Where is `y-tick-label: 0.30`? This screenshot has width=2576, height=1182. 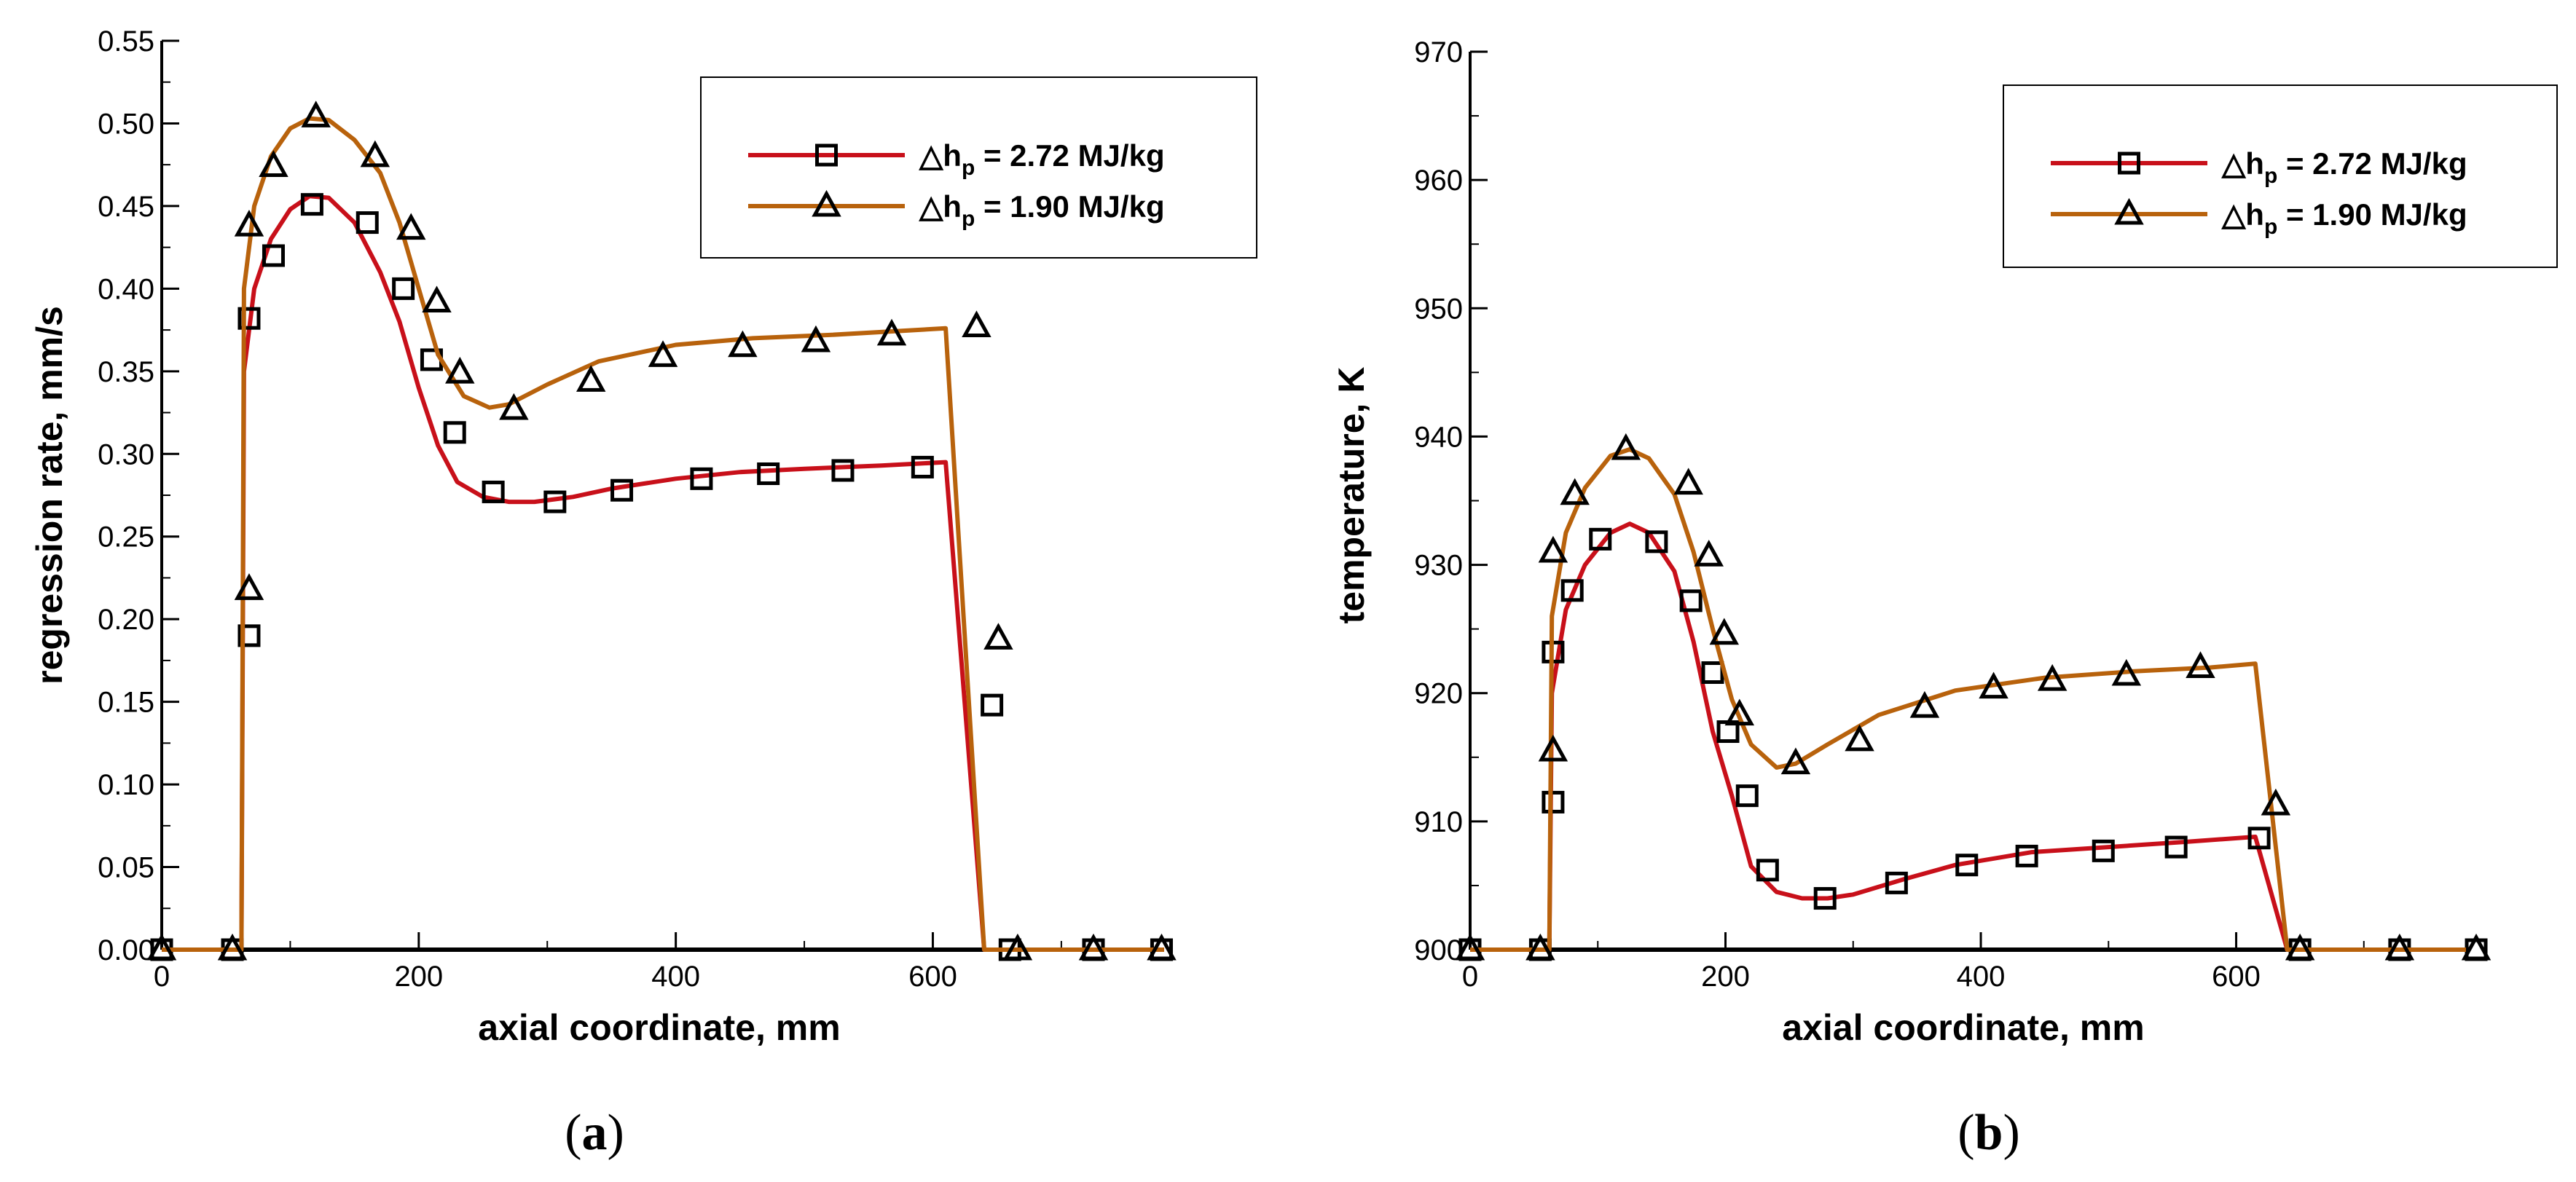
y-tick-label: 0.30 is located at coordinates (126, 454).